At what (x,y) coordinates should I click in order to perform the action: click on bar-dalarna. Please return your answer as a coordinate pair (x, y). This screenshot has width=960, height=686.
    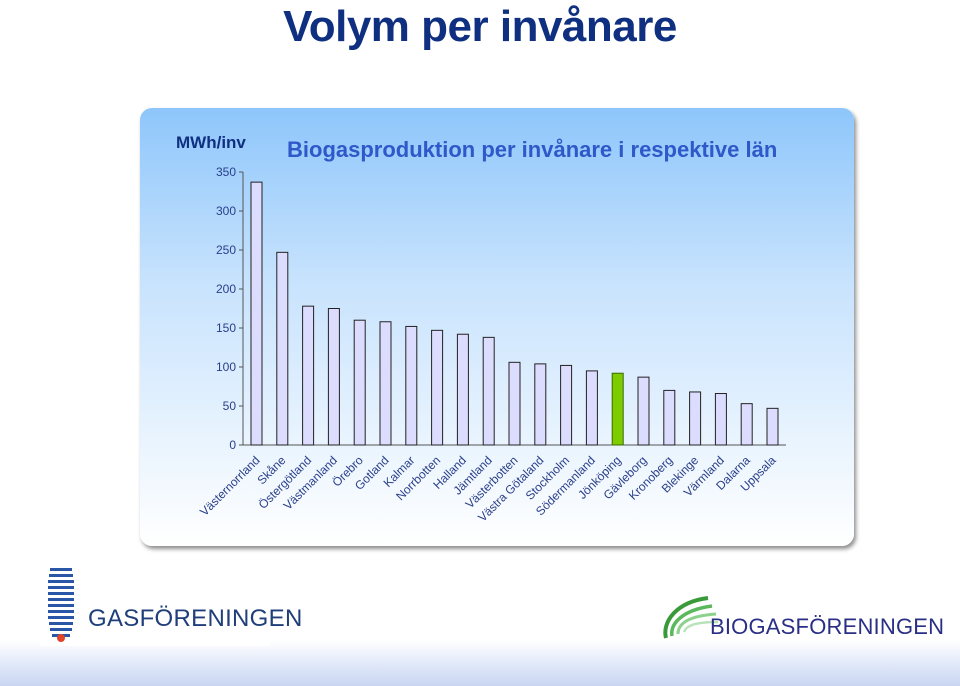
    Looking at the image, I should click on (746, 424).